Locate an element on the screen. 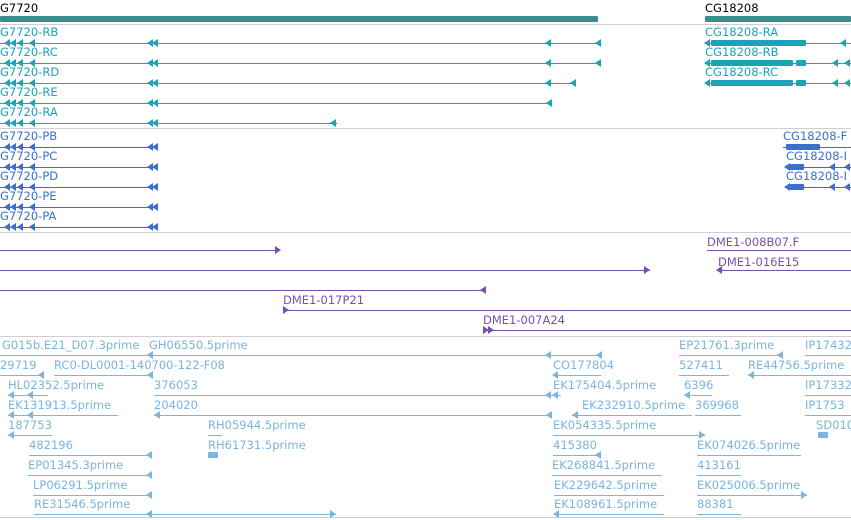 Image resolution: width=851 pixels, height=520 pixels. est-label: G015b.E21_D07.3prime is located at coordinates (71, 345).